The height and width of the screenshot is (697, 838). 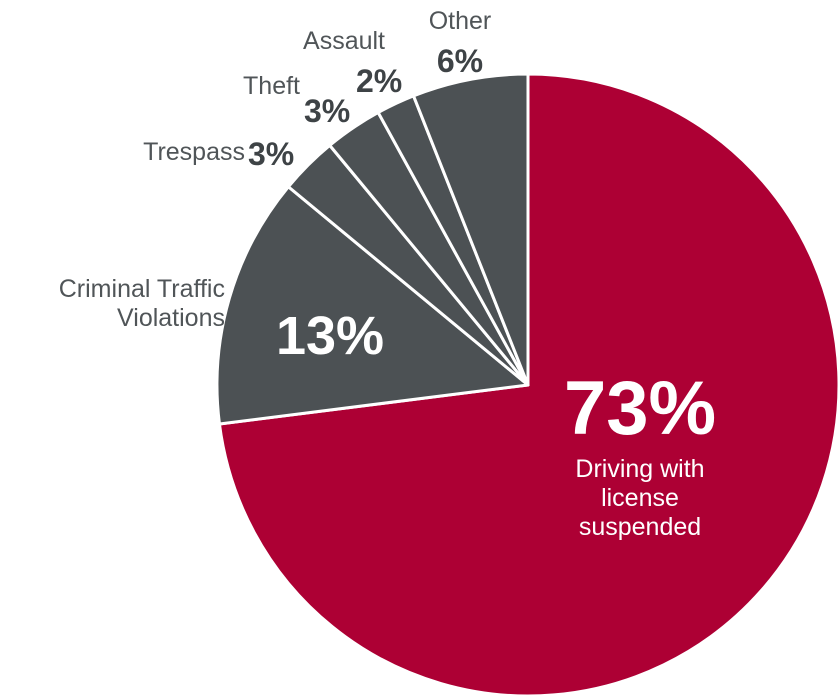 What do you see at coordinates (141, 303) in the screenshot?
I see `slice-label: Criminal Traffic Violations` at bounding box center [141, 303].